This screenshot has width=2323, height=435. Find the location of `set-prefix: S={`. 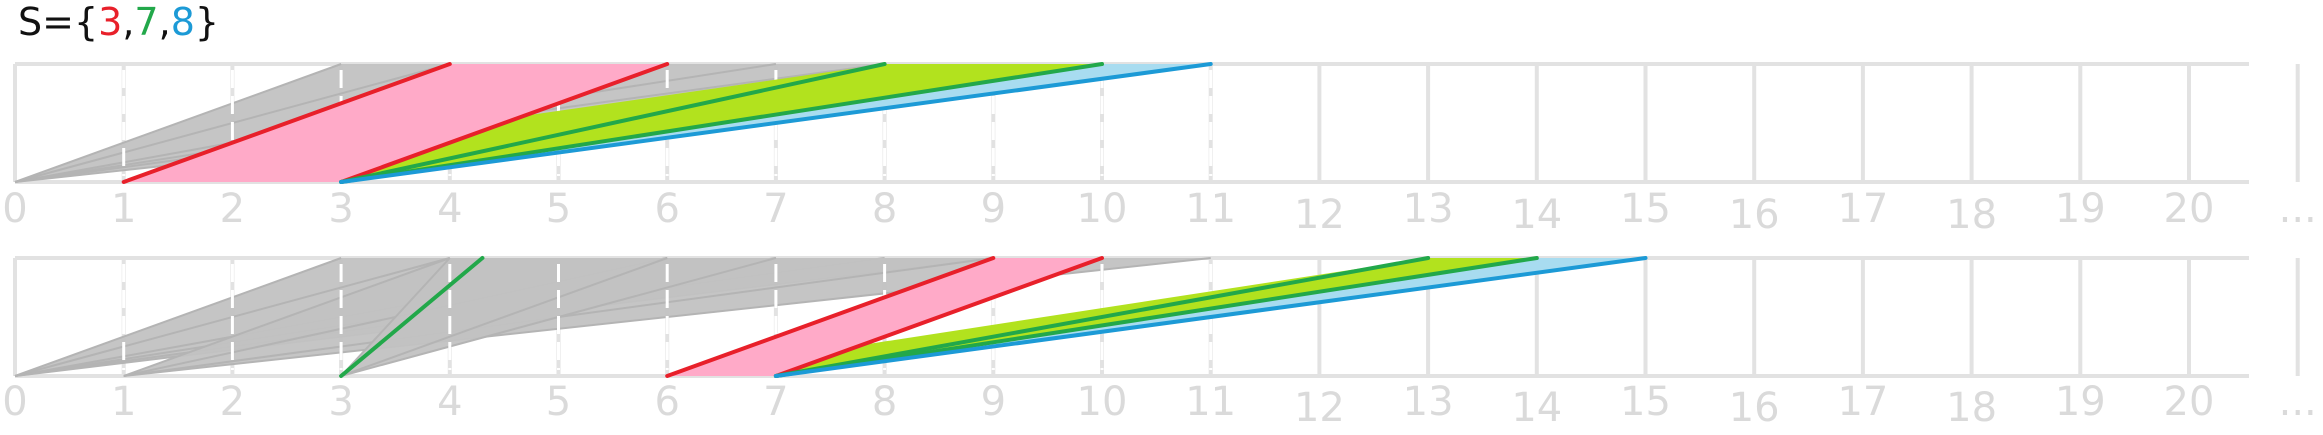

set-prefix: S={ is located at coordinates (58, 22).